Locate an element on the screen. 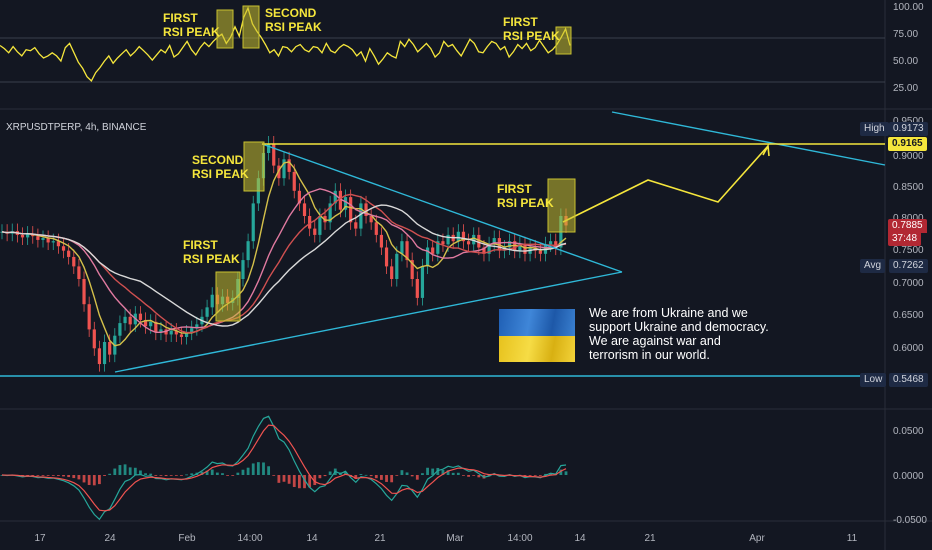 This screenshot has height=550, width=932. macd-line is located at coordinates (284, 468).